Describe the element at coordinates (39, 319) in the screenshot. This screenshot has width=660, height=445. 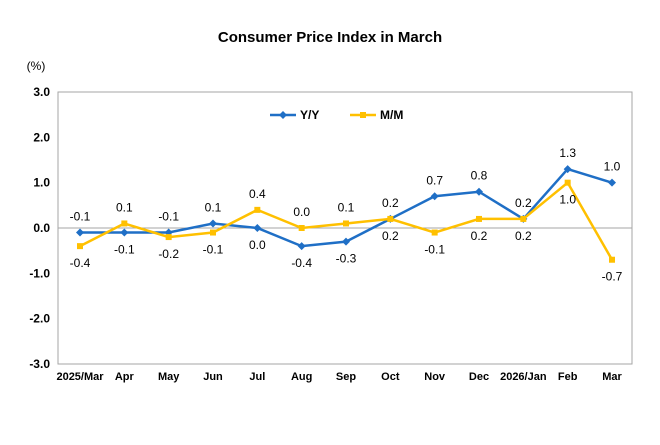
I see `y-tick-label: -2.0` at that location.